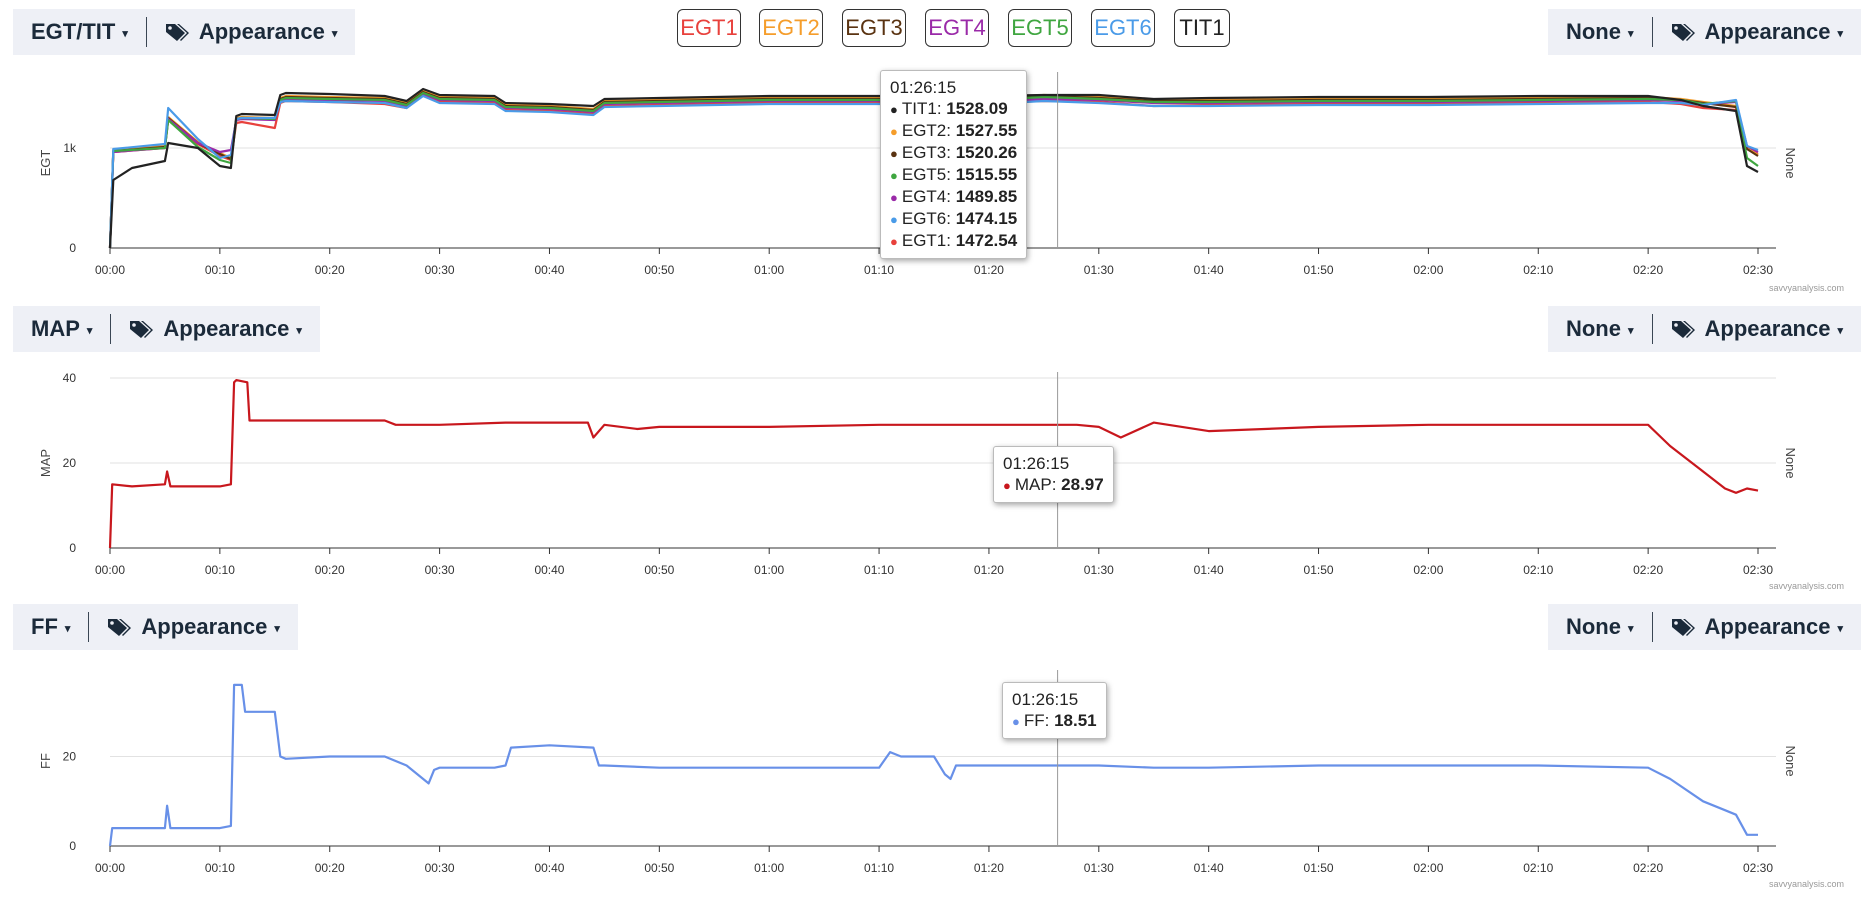 The height and width of the screenshot is (905, 1872). I want to click on ff-left-controls: FF ▾ Appearance ▾, so click(155, 627).